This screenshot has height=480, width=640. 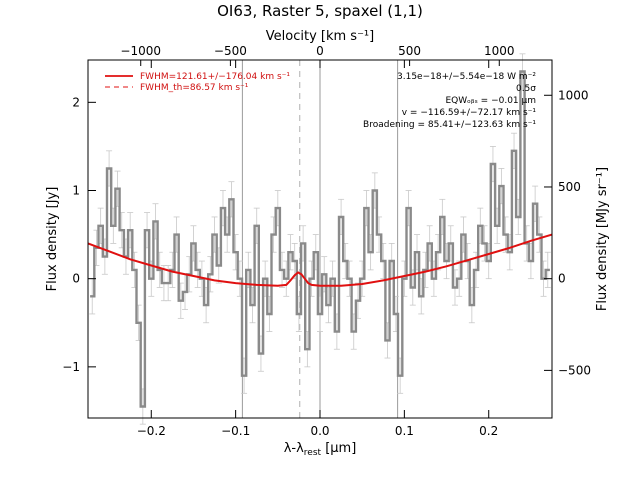 What do you see at coordinates (569, 187) in the screenshot?
I see `right-tick-label: 500` at bounding box center [569, 187].